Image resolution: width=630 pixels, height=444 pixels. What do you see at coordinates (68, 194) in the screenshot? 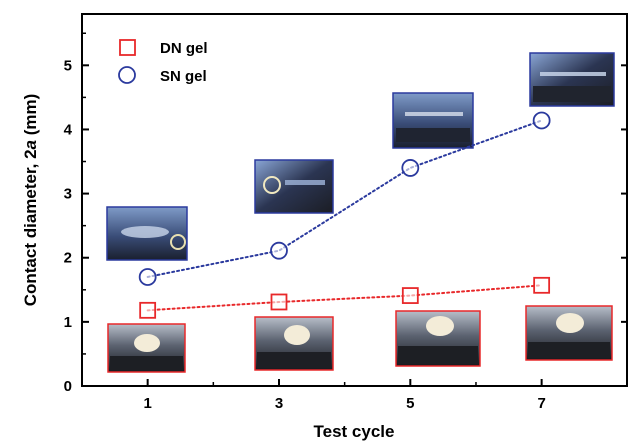
I see `y-tick-label: 3` at bounding box center [68, 194].